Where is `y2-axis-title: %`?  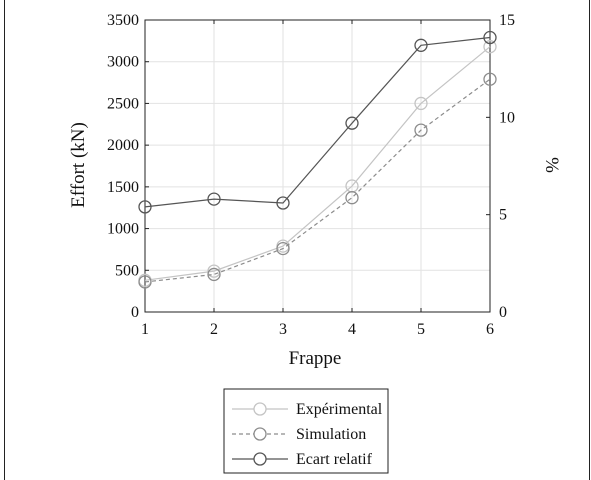
y2-axis-title: % is located at coordinates (551, 165).